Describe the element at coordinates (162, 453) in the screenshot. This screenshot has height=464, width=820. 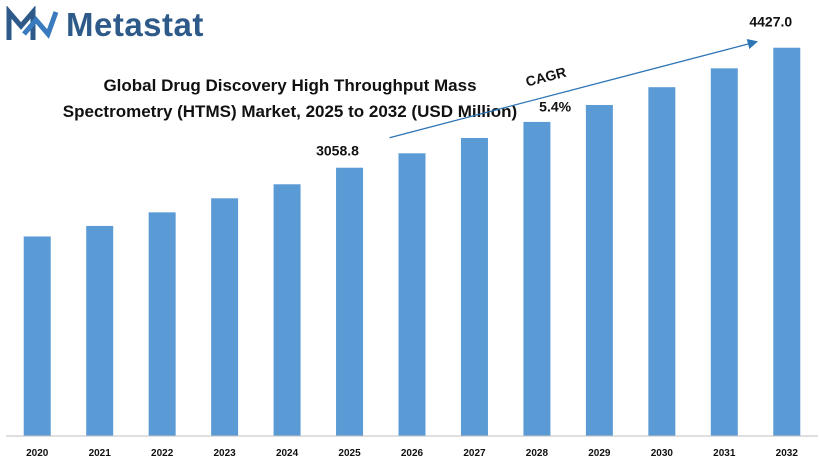
I see `x-tick-label-2022: 2022` at that location.